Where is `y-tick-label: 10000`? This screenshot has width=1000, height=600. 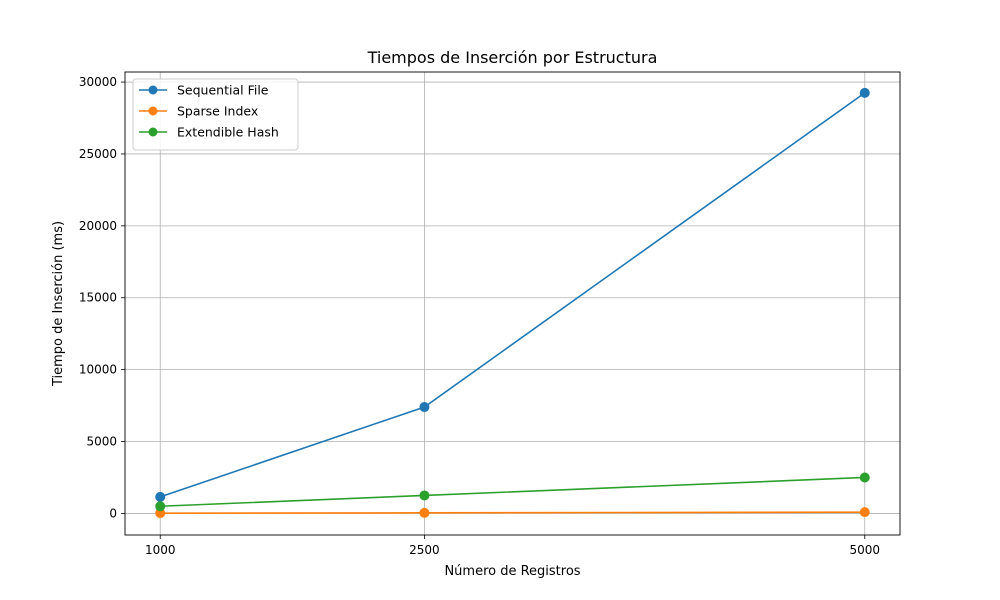
y-tick-label: 10000 is located at coordinates (98, 370).